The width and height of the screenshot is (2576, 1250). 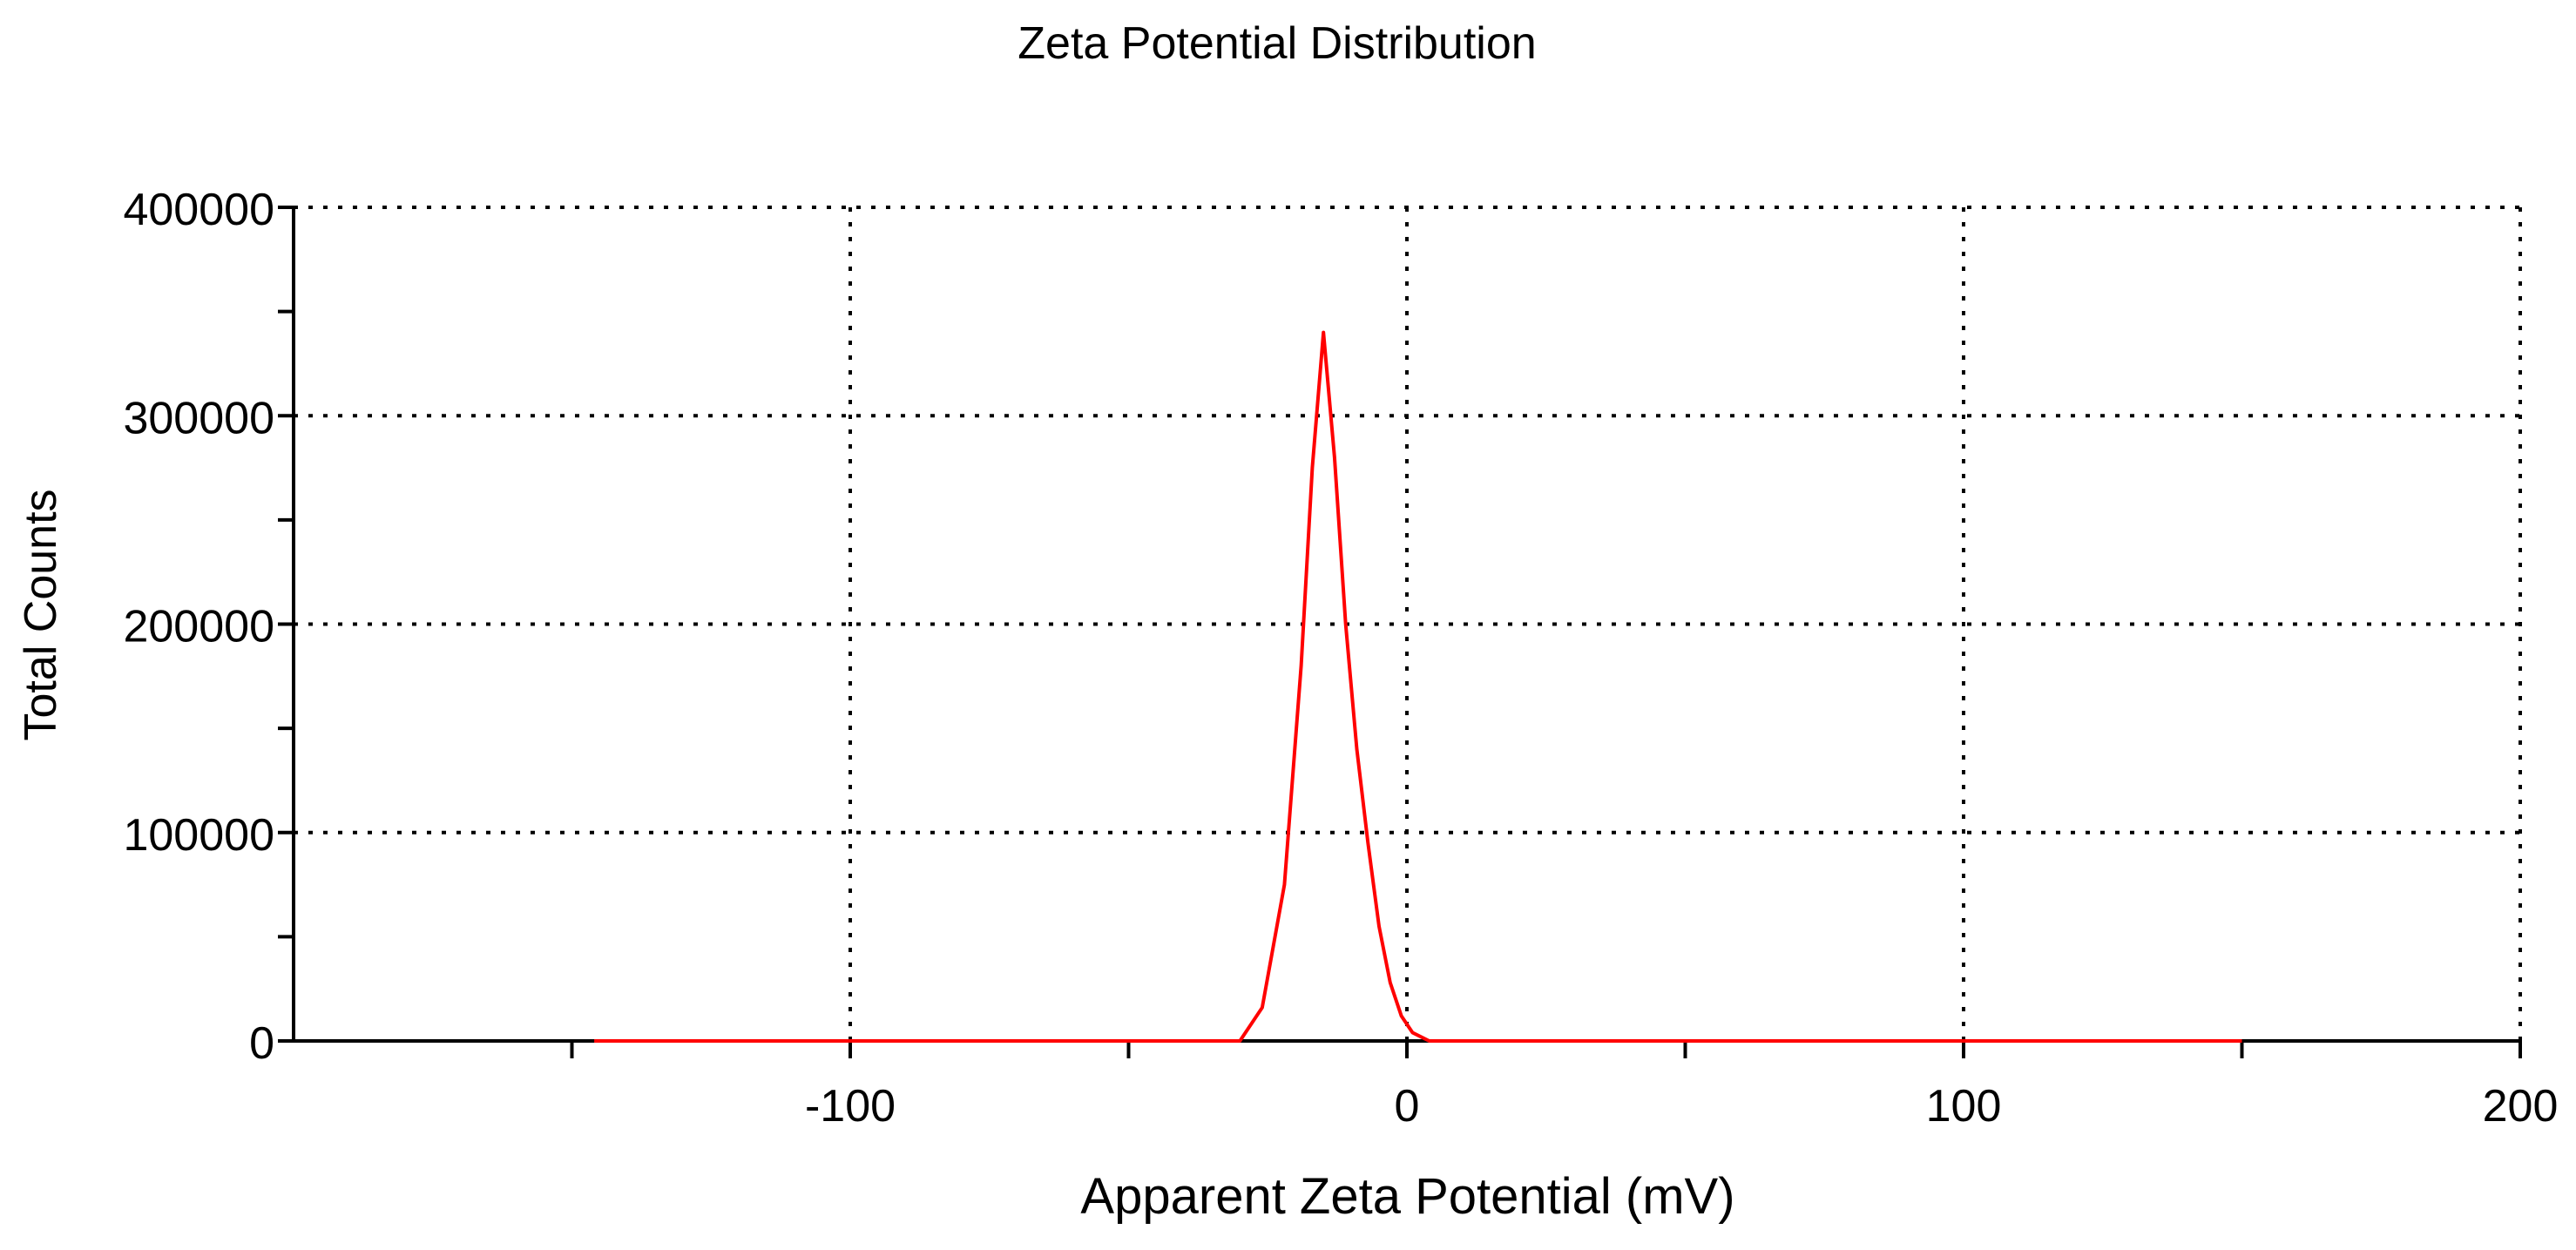 I want to click on y-tick-label: 200000, so click(x=198, y=627).